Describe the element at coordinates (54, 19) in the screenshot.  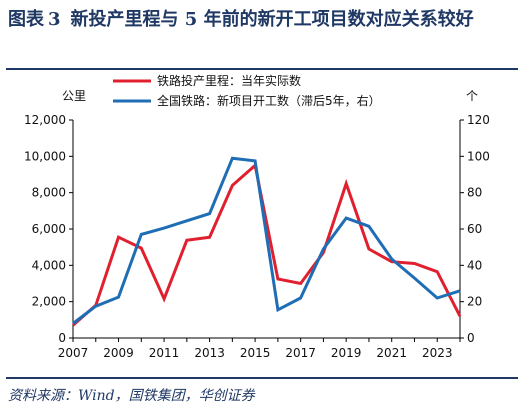
I see `title-number: 3` at that location.